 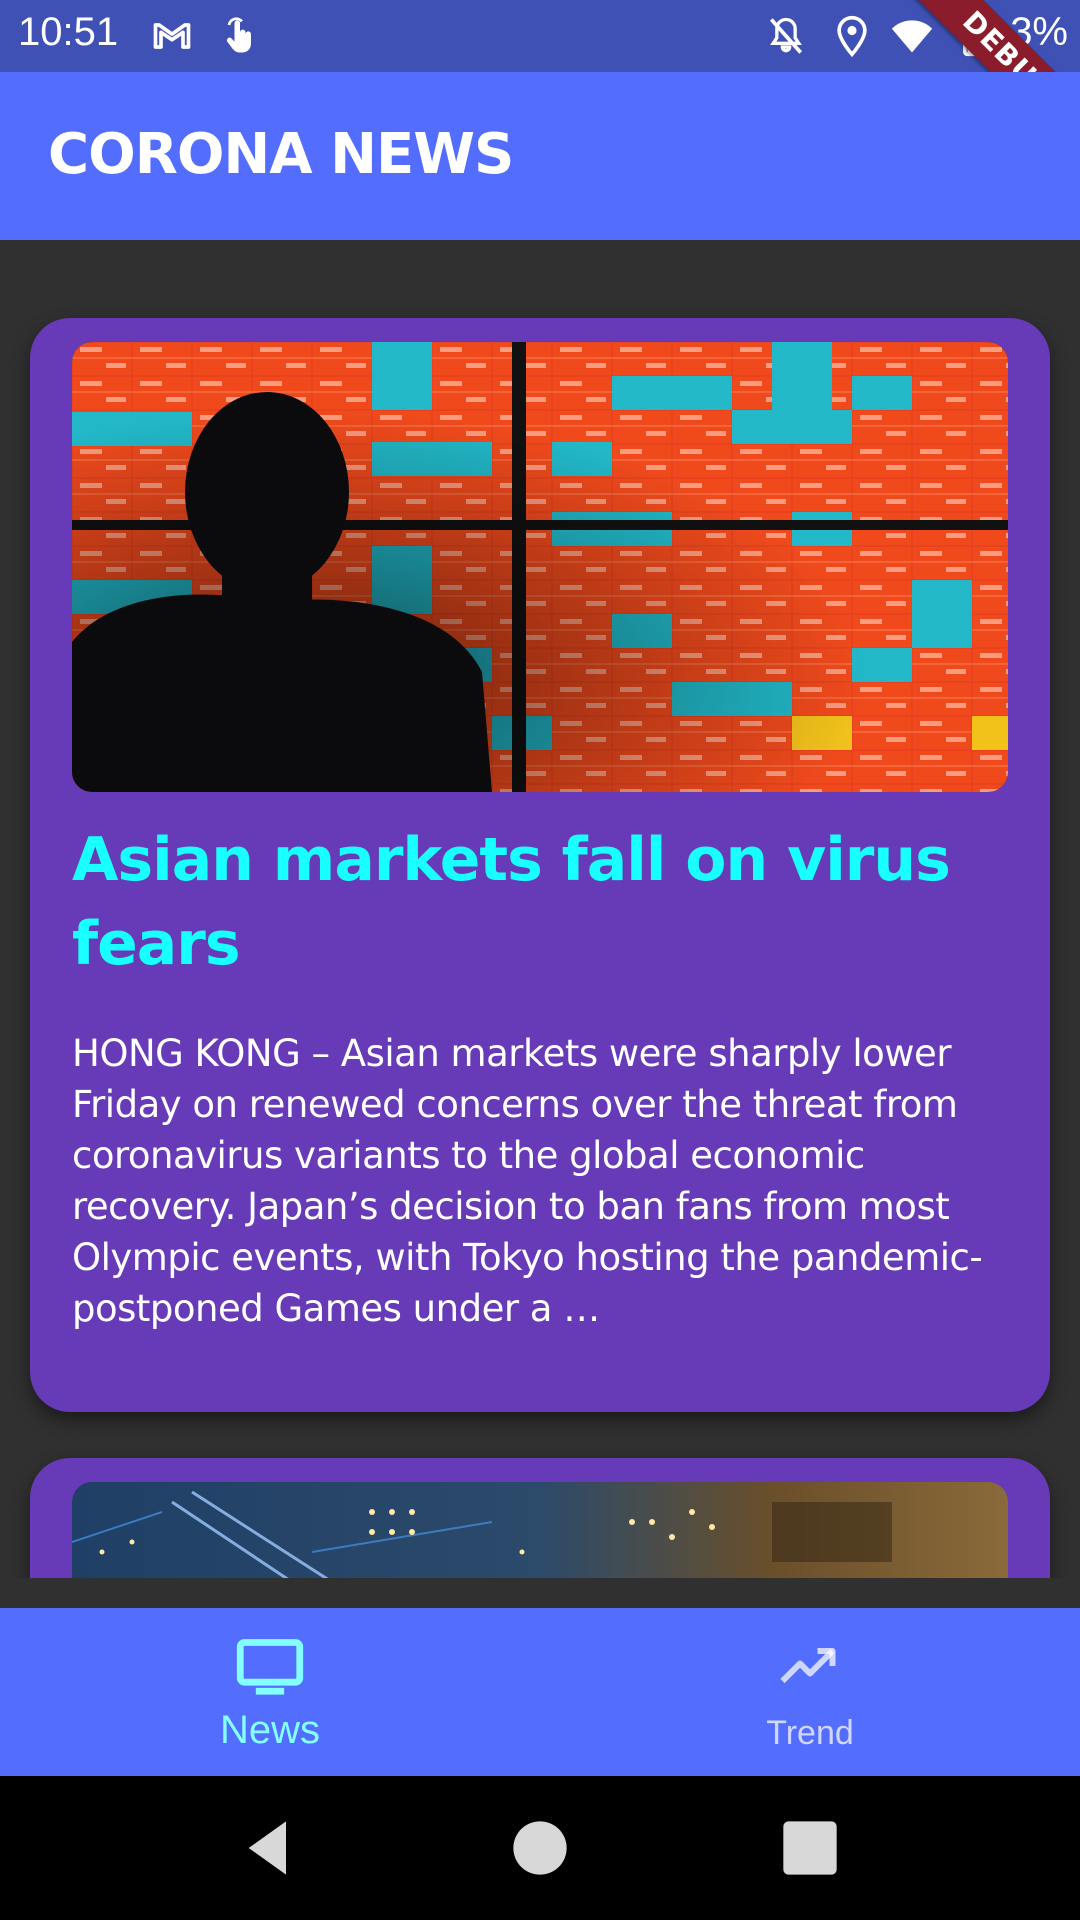 I want to click on bottom-navigation: News Trend, so click(x=540, y=1692).